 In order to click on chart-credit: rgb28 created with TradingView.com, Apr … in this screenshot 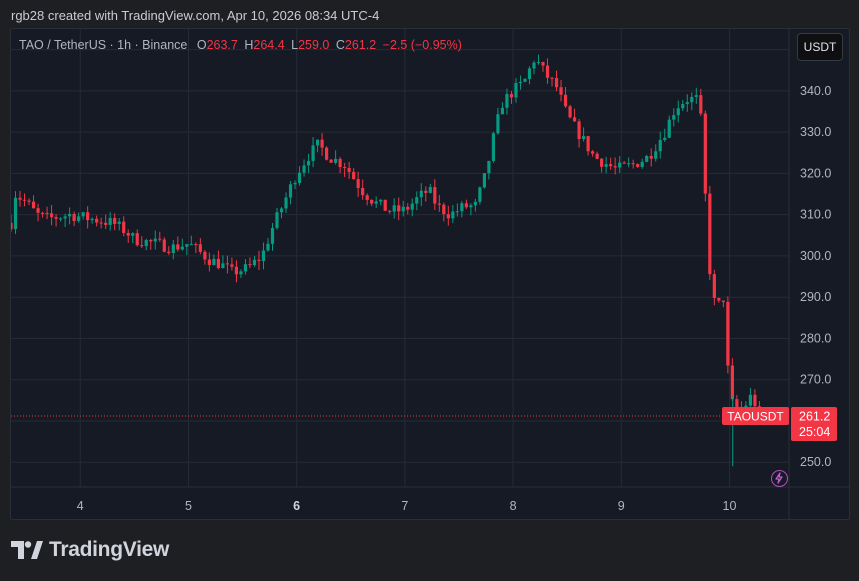, I will do `click(195, 15)`.